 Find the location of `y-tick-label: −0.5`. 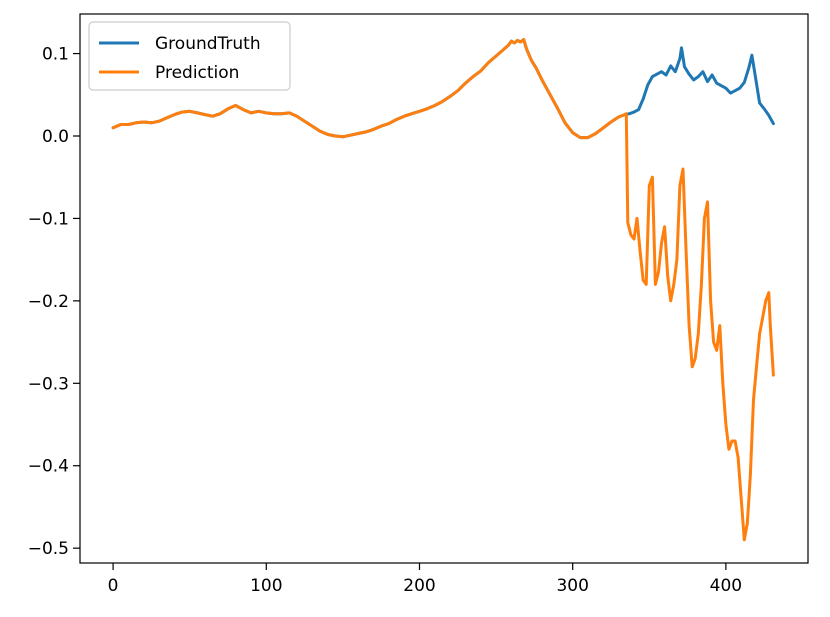

y-tick-label: −0.5 is located at coordinates (48, 549).